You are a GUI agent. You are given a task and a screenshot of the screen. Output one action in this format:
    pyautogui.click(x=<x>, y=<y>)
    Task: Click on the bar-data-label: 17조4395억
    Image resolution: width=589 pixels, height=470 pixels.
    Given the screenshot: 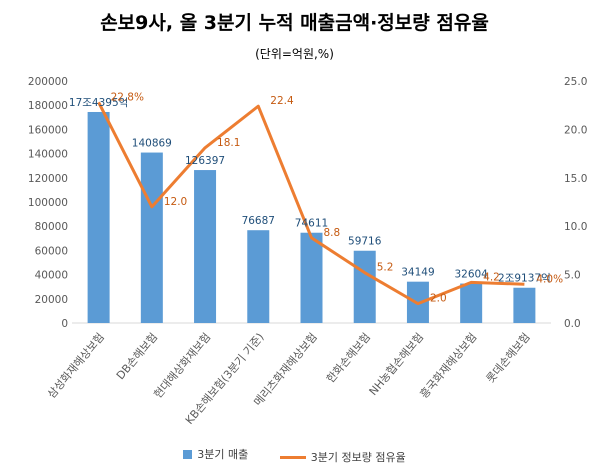 What is the action you would take?
    pyautogui.click(x=98, y=103)
    